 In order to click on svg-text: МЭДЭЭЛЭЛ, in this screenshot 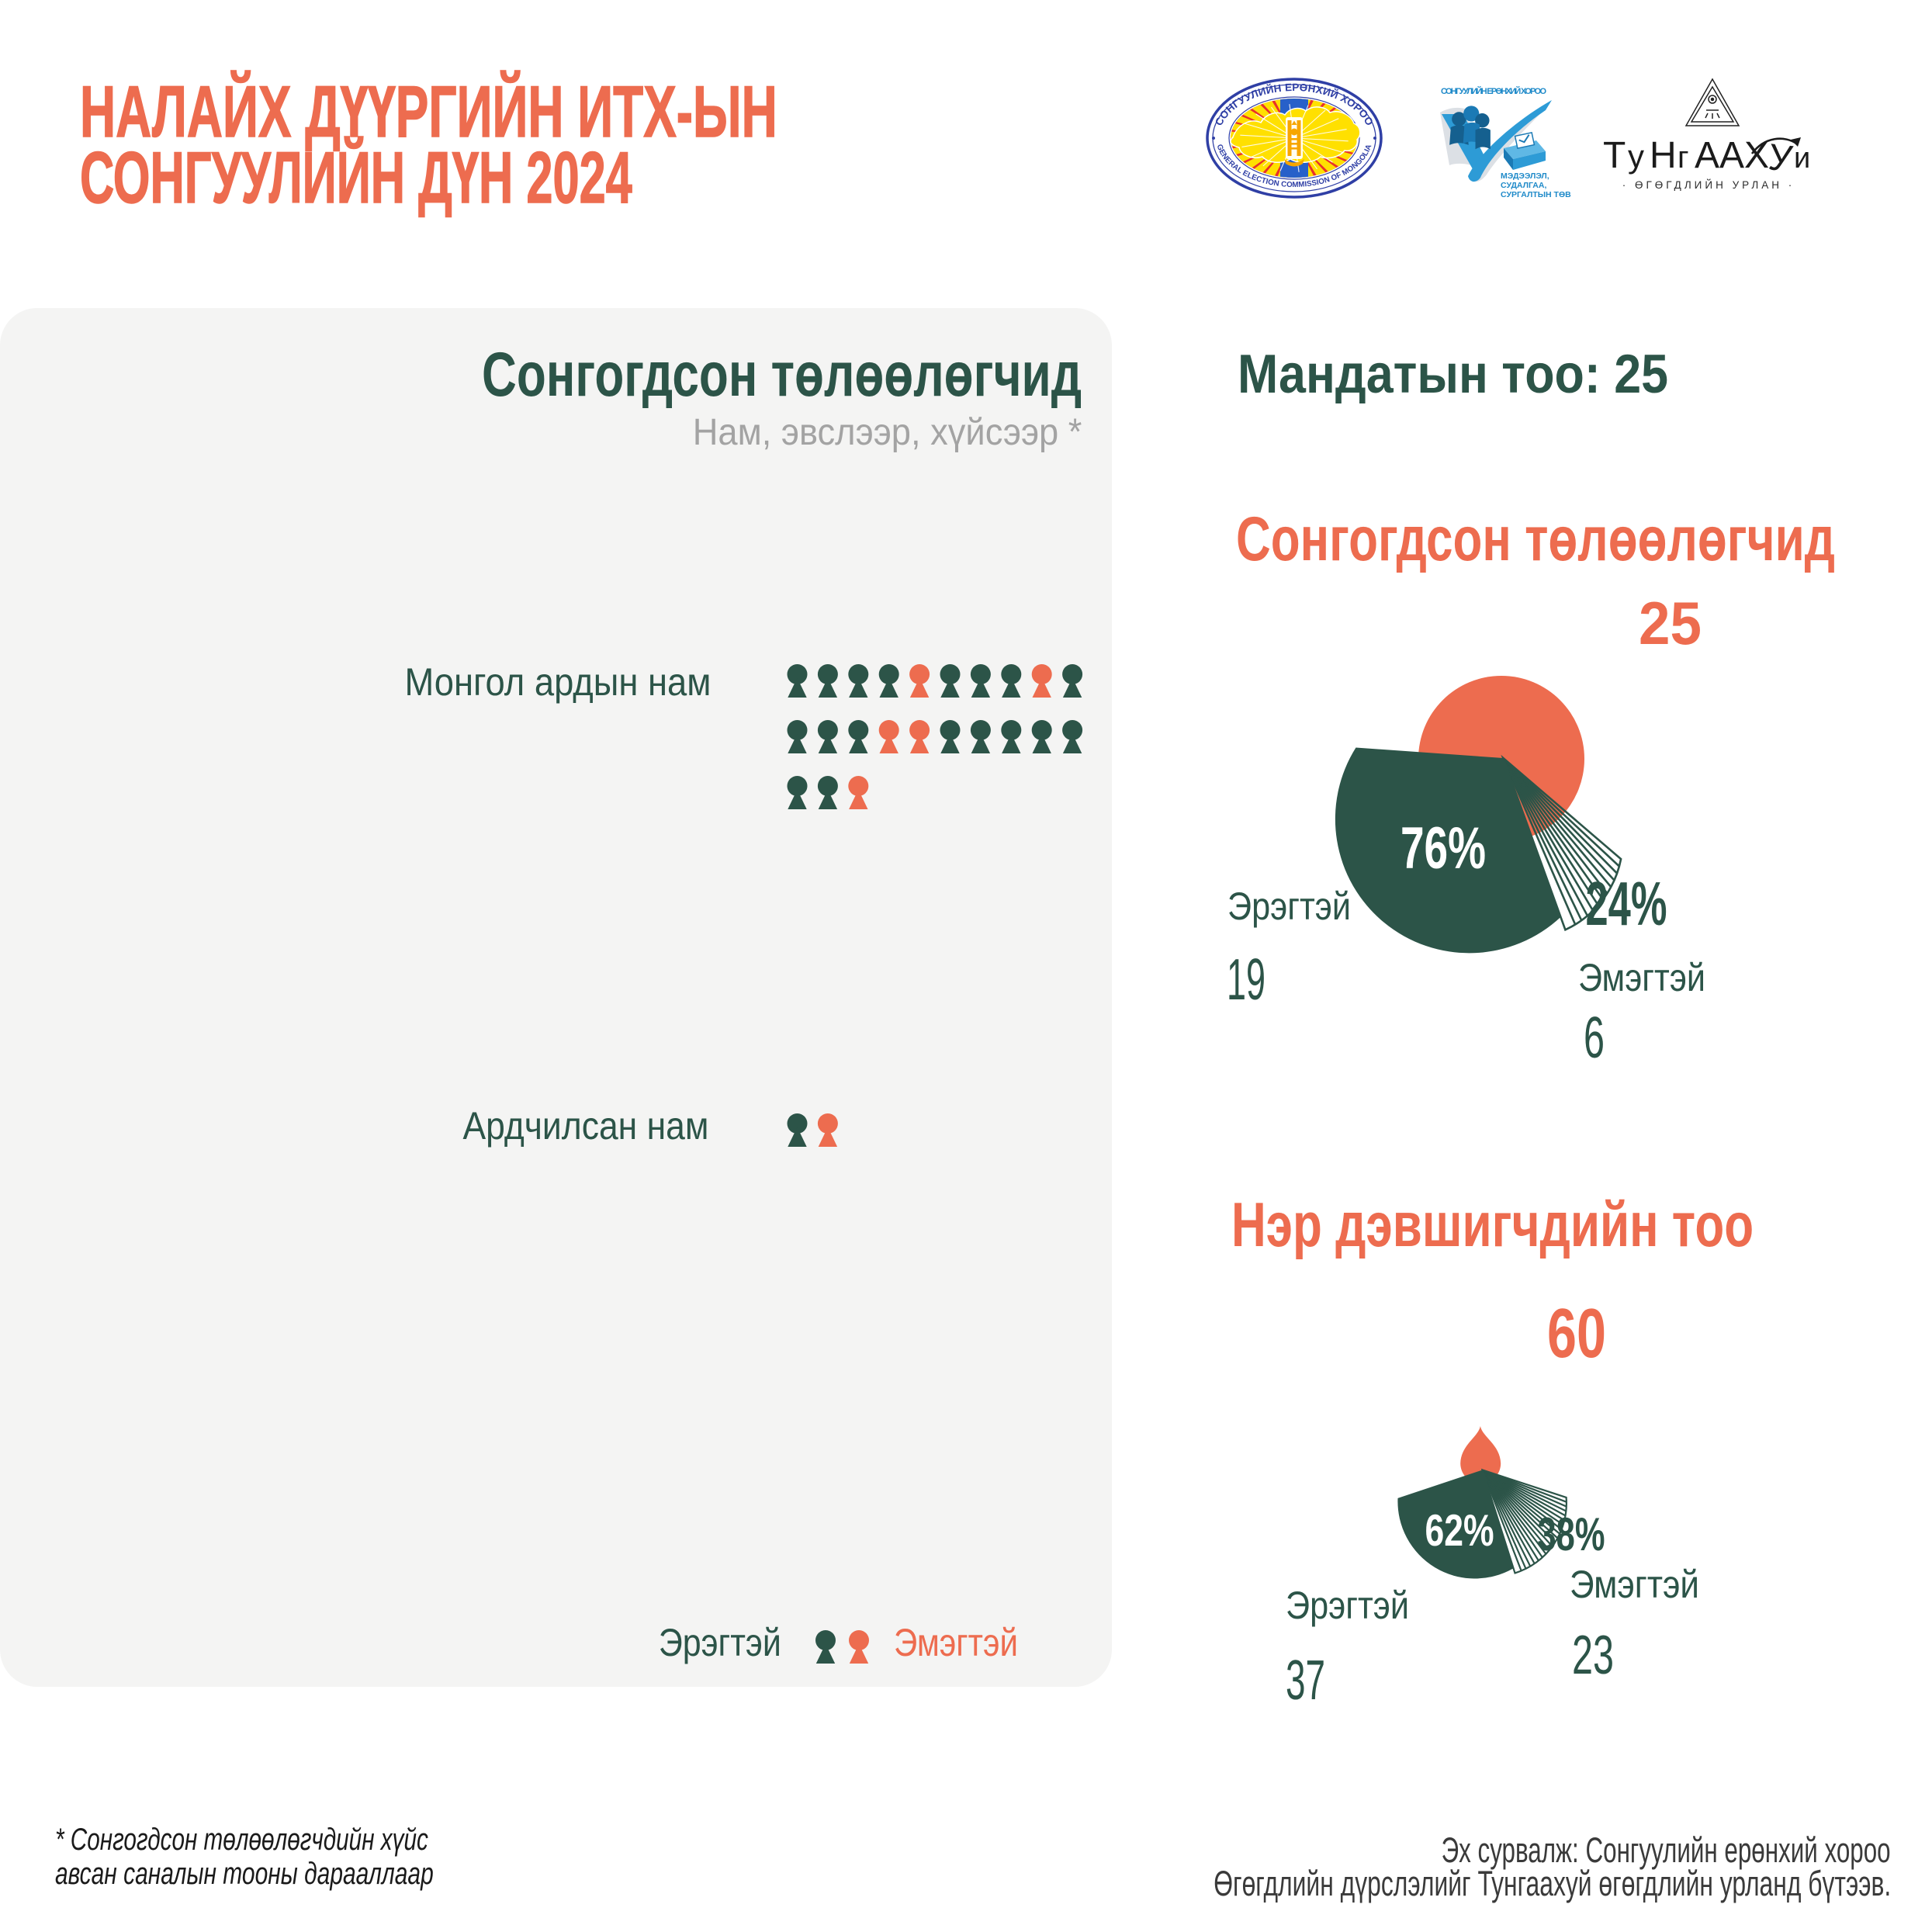, I will do `click(1525, 176)`.